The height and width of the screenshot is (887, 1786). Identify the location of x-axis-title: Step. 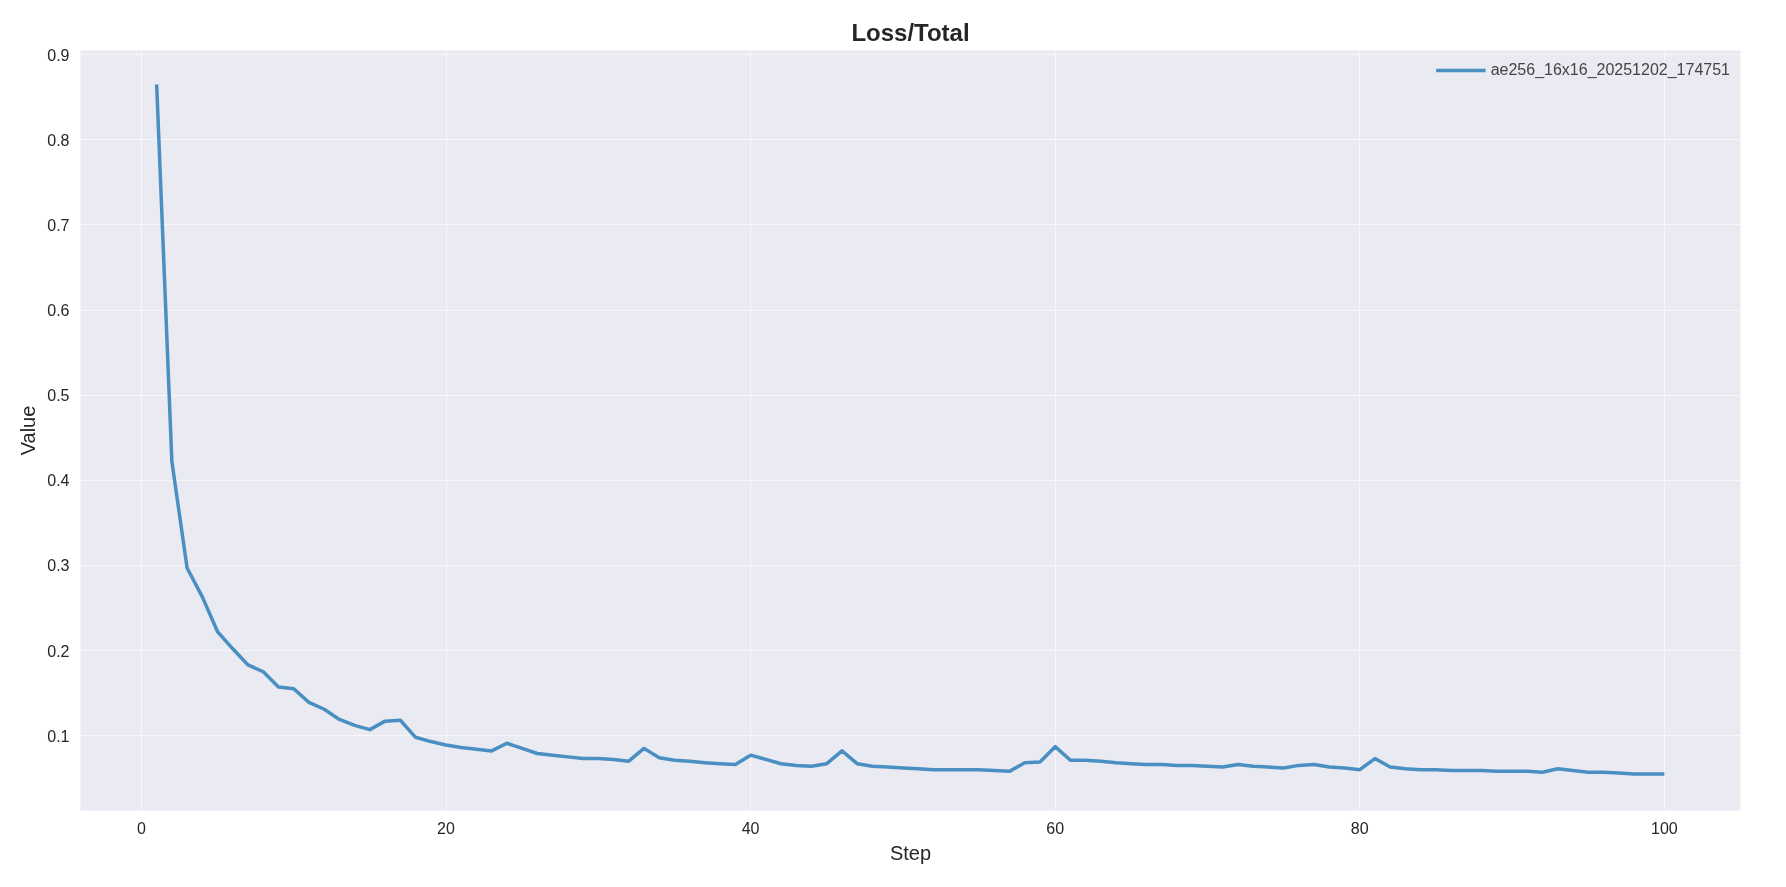
(910, 852).